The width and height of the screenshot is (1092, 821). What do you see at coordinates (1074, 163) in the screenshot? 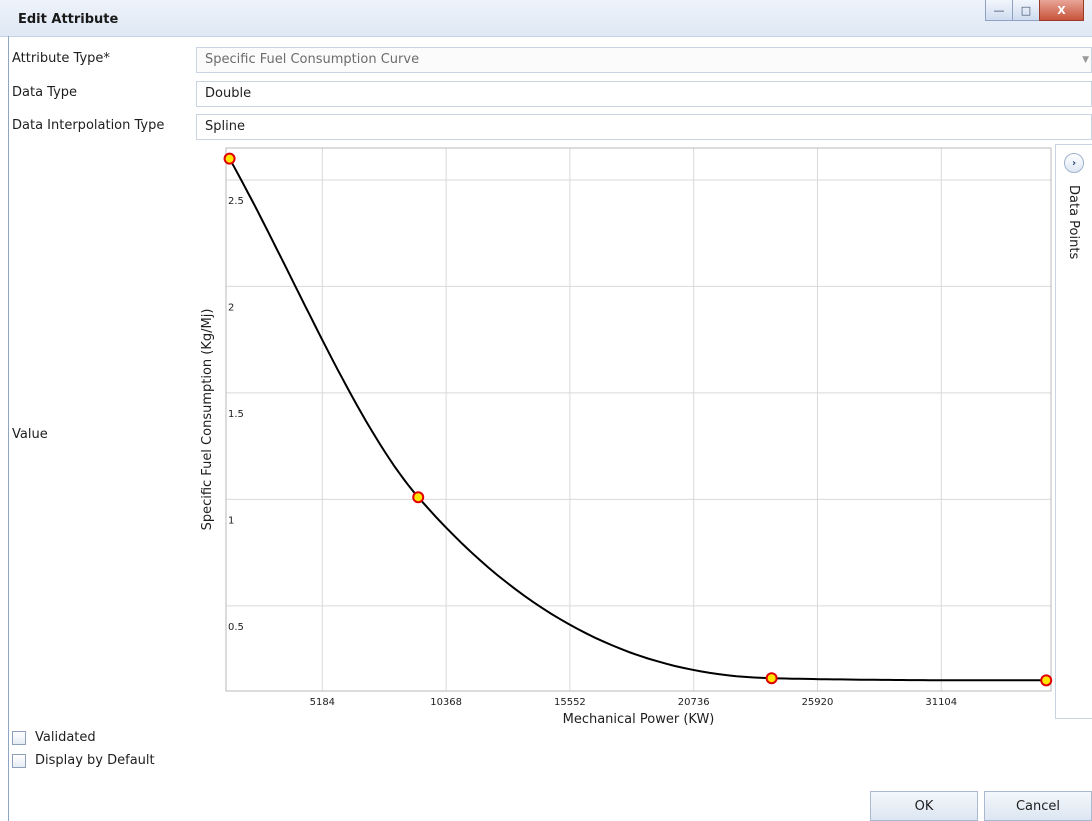
I see `expand-panel-button: ›` at bounding box center [1074, 163].